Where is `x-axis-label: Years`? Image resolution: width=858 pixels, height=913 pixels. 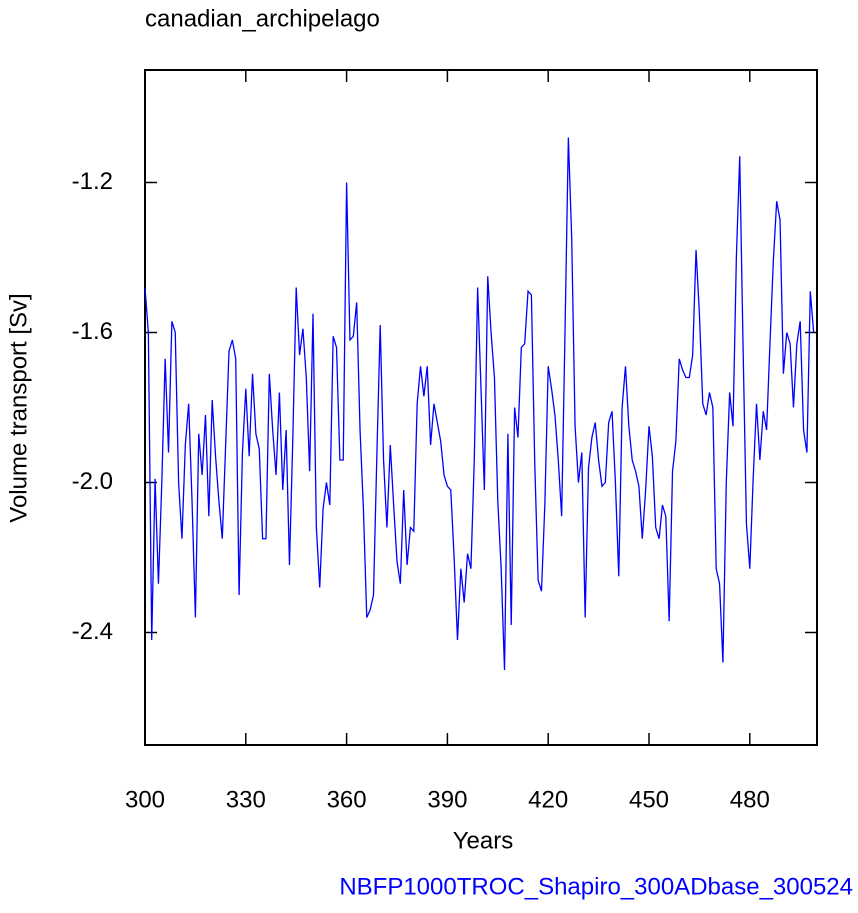
x-axis-label: Years is located at coordinates (483, 840).